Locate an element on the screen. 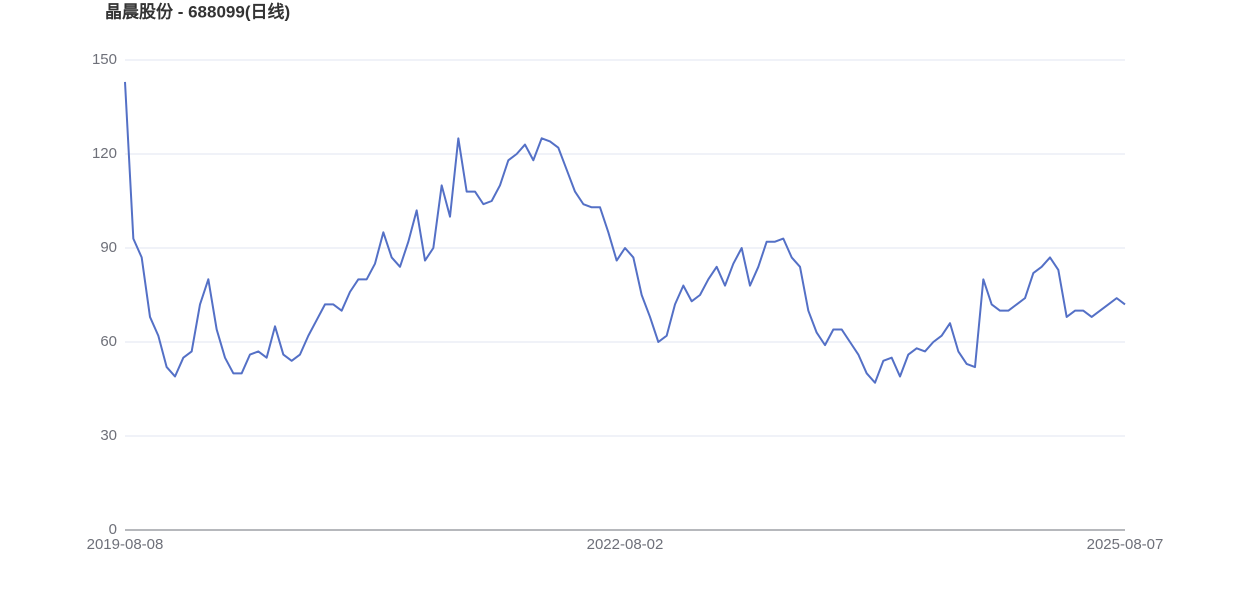 The image size is (1250, 600). chart-title: 晶晨股份 - 688099(日线) is located at coordinates (197, 11).